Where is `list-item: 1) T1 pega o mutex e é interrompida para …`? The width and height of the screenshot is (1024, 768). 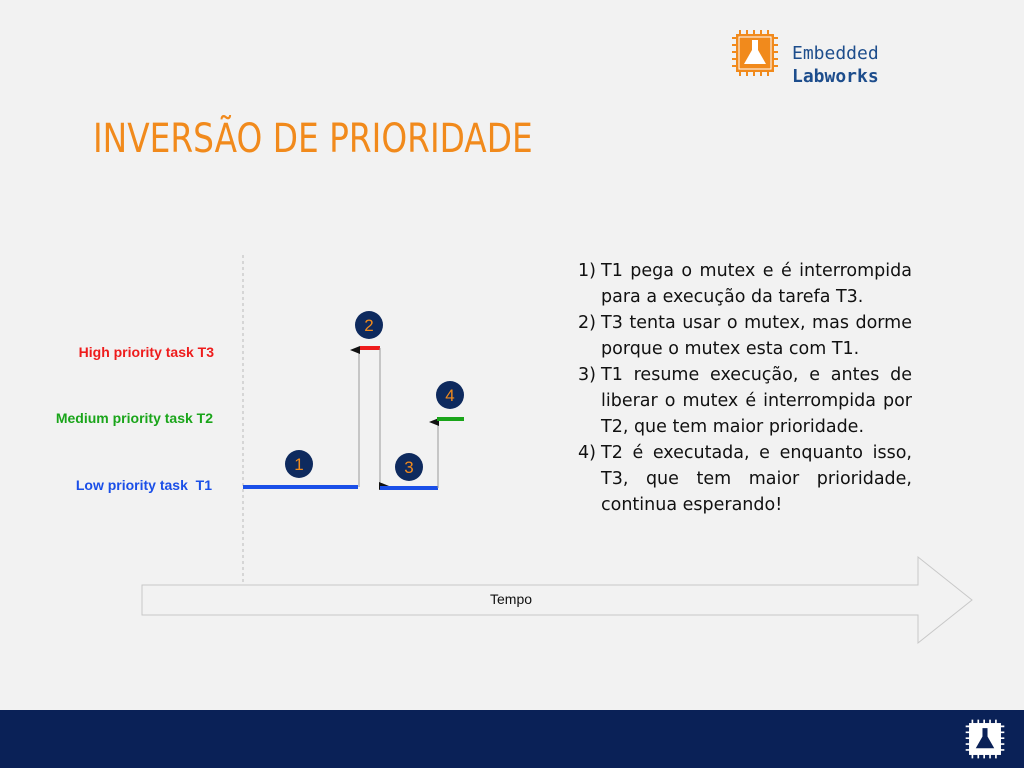 list-item: 1) T1 pega o mutex e é interrompida para … is located at coordinates (745, 284).